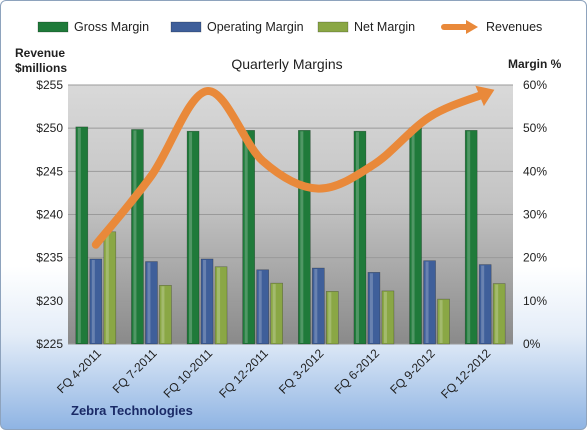  I want to click on left-tick-label: $240, so click(49, 215).